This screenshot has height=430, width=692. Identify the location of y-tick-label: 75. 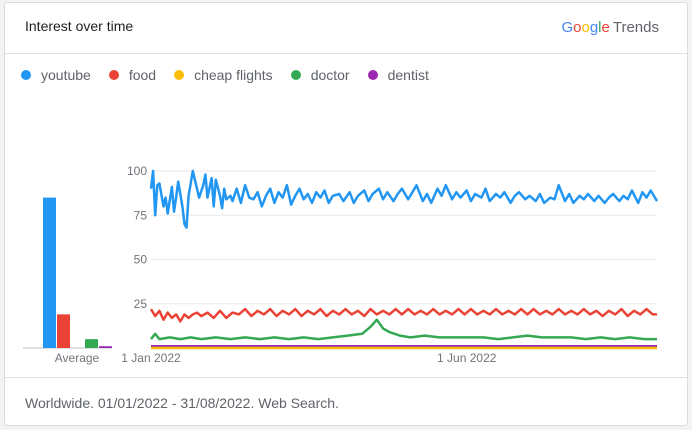
(141, 215).